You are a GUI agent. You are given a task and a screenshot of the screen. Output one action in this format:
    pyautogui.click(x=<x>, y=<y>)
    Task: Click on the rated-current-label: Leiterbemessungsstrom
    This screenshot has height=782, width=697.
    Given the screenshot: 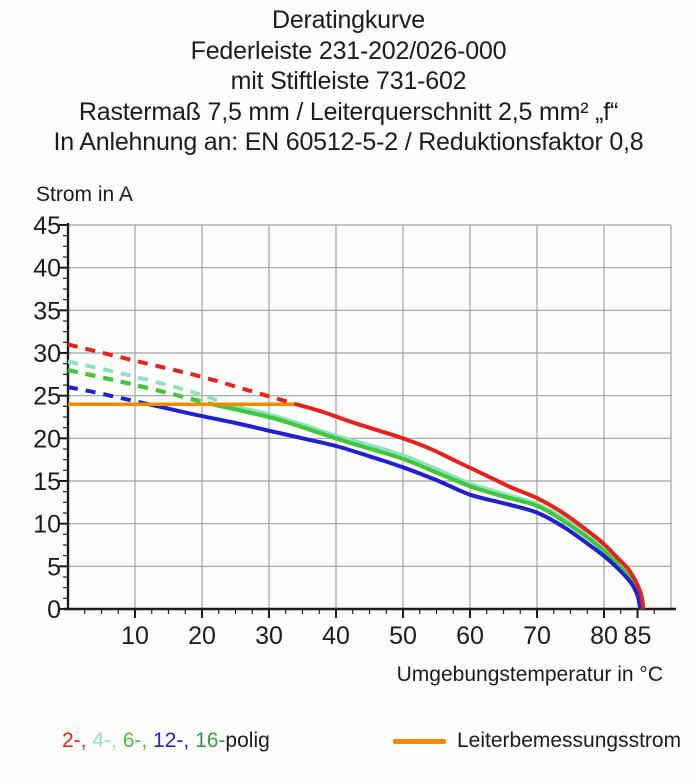 What is the action you would take?
    pyautogui.click(x=569, y=740)
    